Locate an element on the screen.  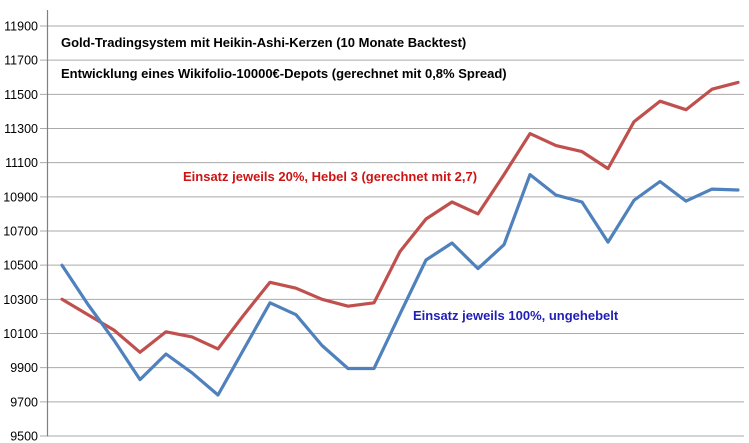
y-tick-label: 10100 is located at coordinates (20, 334).